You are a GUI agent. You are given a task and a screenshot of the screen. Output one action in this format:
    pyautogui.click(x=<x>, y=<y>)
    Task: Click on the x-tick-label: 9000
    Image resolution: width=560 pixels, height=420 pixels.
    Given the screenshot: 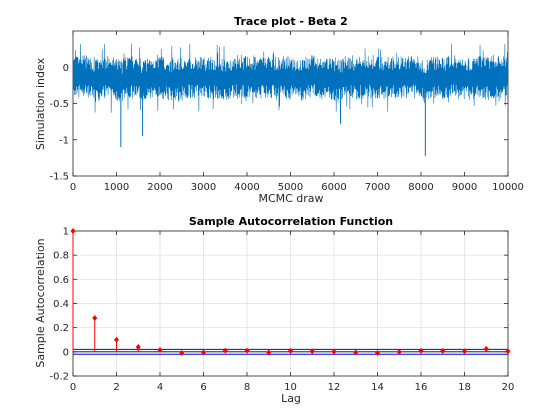 What is the action you would take?
    pyautogui.click(x=464, y=187)
    